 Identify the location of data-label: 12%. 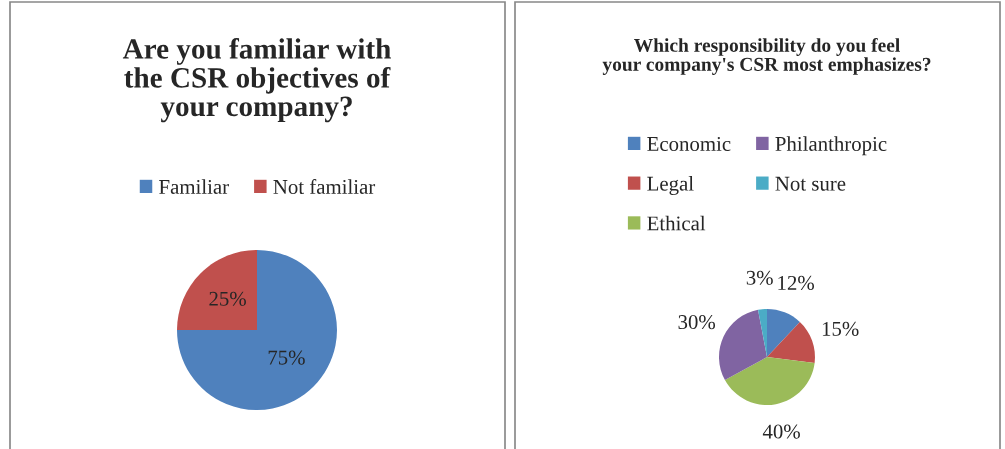
(796, 282).